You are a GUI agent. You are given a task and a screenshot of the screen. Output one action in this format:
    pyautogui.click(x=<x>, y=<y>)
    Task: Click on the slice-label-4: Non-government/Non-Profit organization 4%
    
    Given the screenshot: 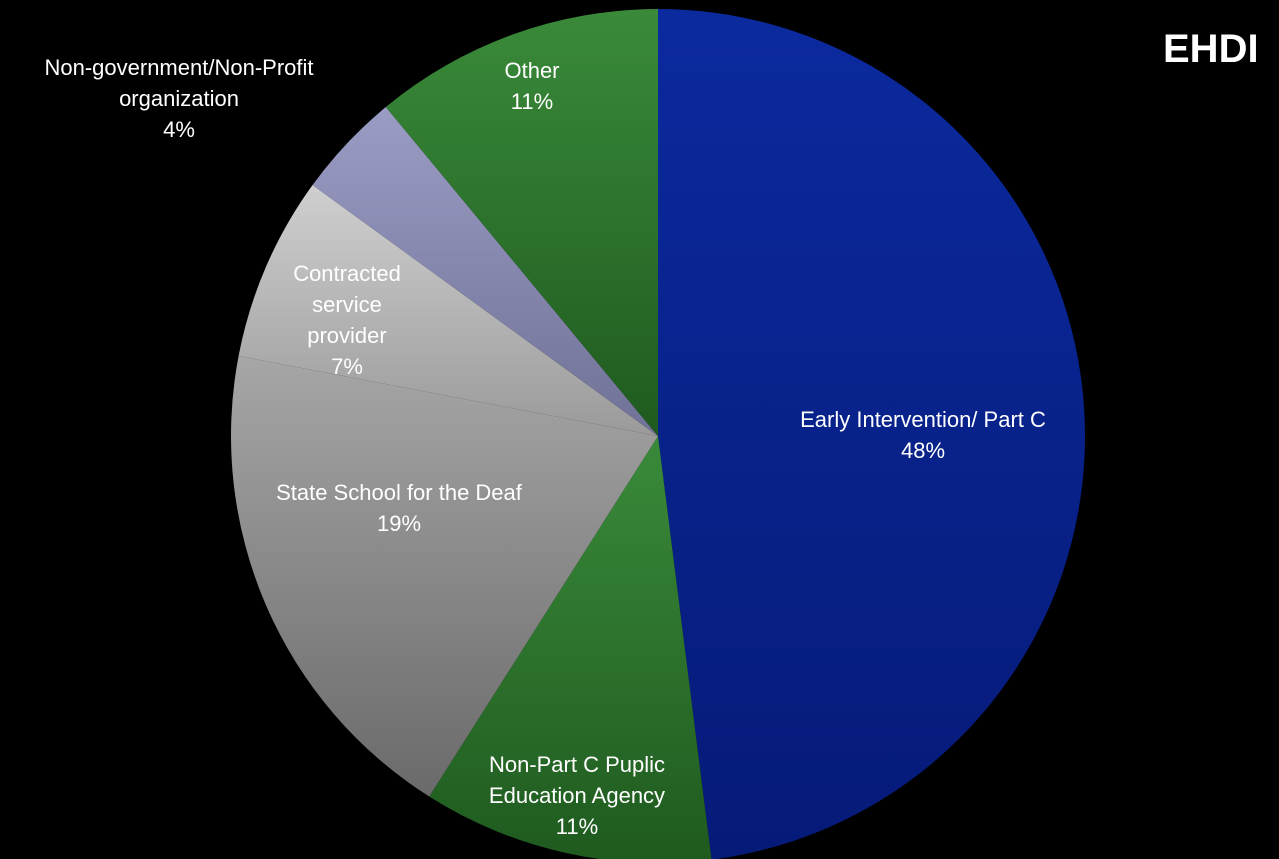 What is the action you would take?
    pyautogui.click(x=178, y=98)
    